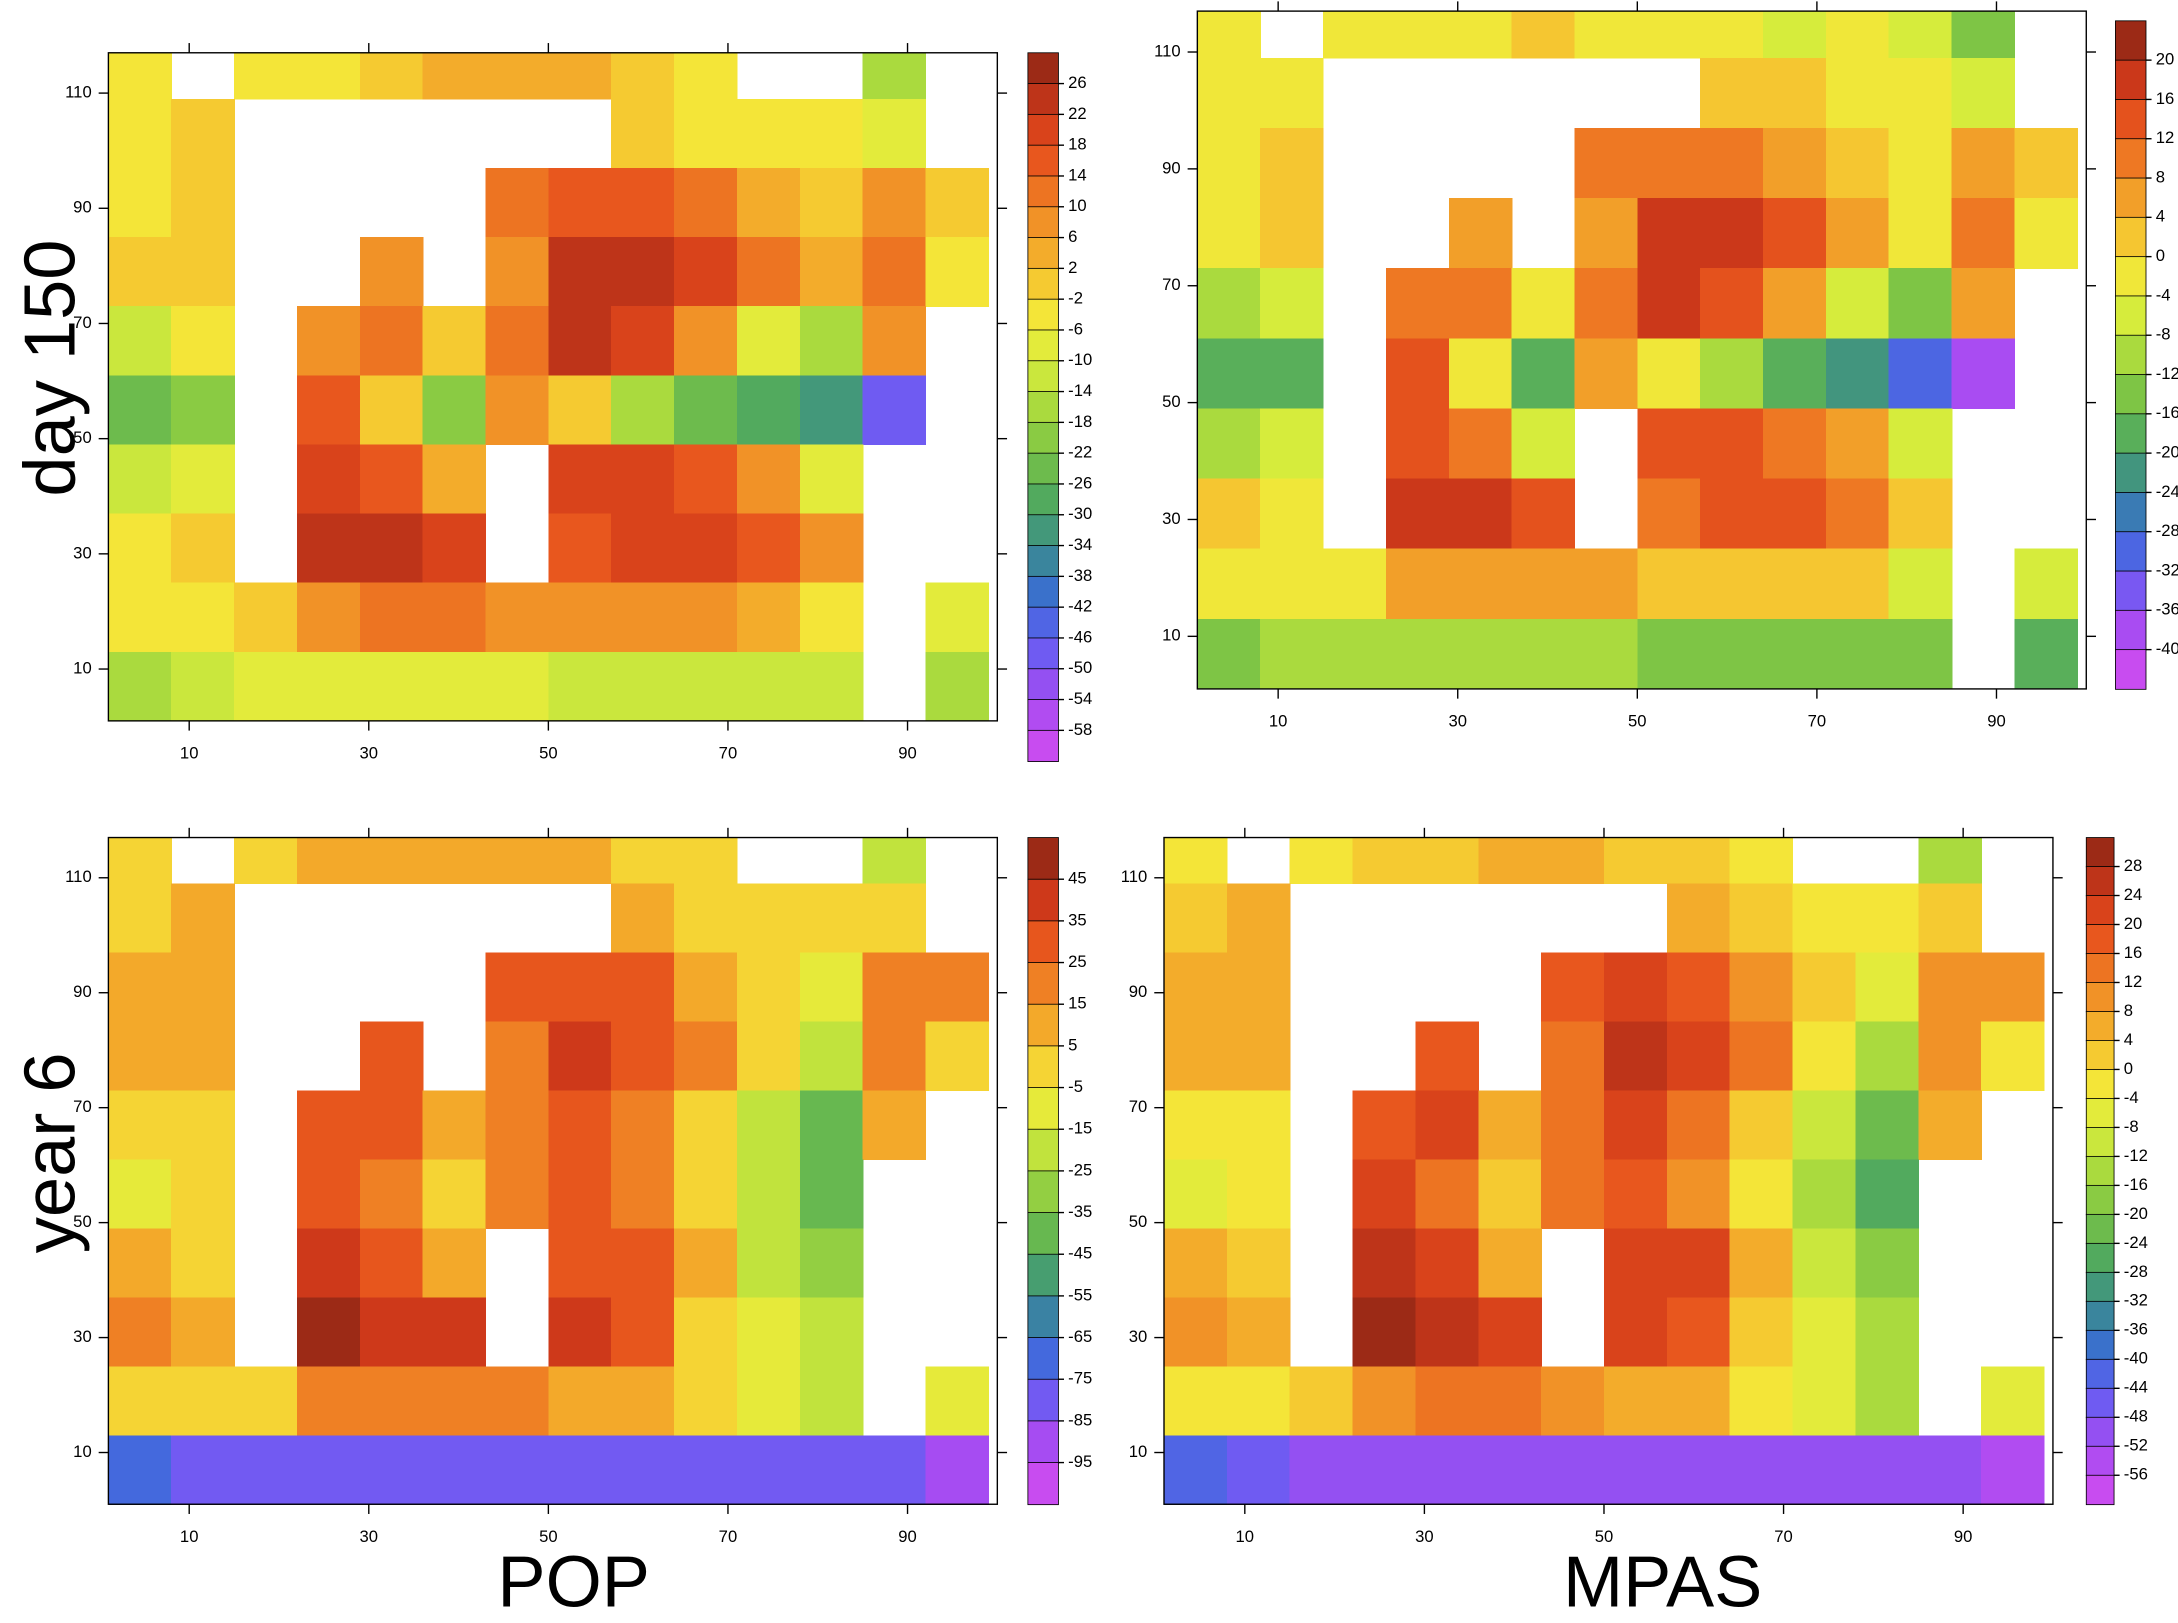 Image resolution: width=2178 pixels, height=1623 pixels. I want to click on x-tick-label: 90, so click(907, 753).